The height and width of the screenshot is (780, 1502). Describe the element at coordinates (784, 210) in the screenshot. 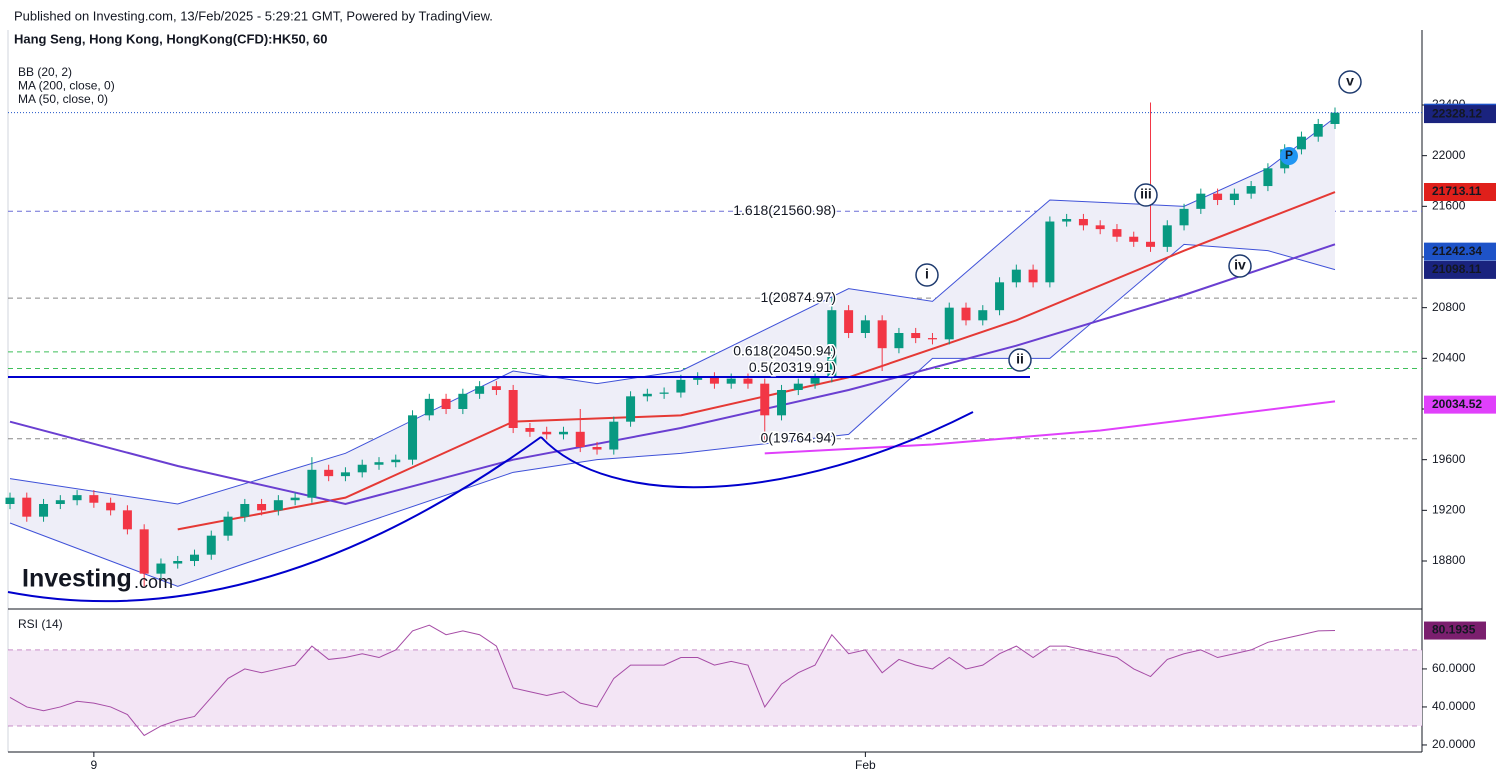

I see `fib-label: 1.618(21560.98)` at that location.